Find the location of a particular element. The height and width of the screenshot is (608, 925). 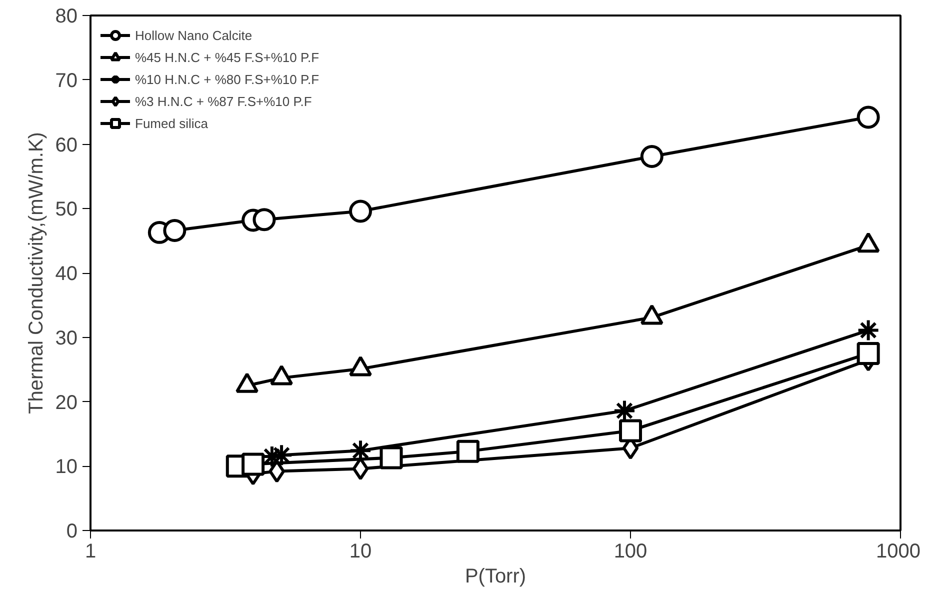

y-tick-label: 20 is located at coordinates (66, 403).